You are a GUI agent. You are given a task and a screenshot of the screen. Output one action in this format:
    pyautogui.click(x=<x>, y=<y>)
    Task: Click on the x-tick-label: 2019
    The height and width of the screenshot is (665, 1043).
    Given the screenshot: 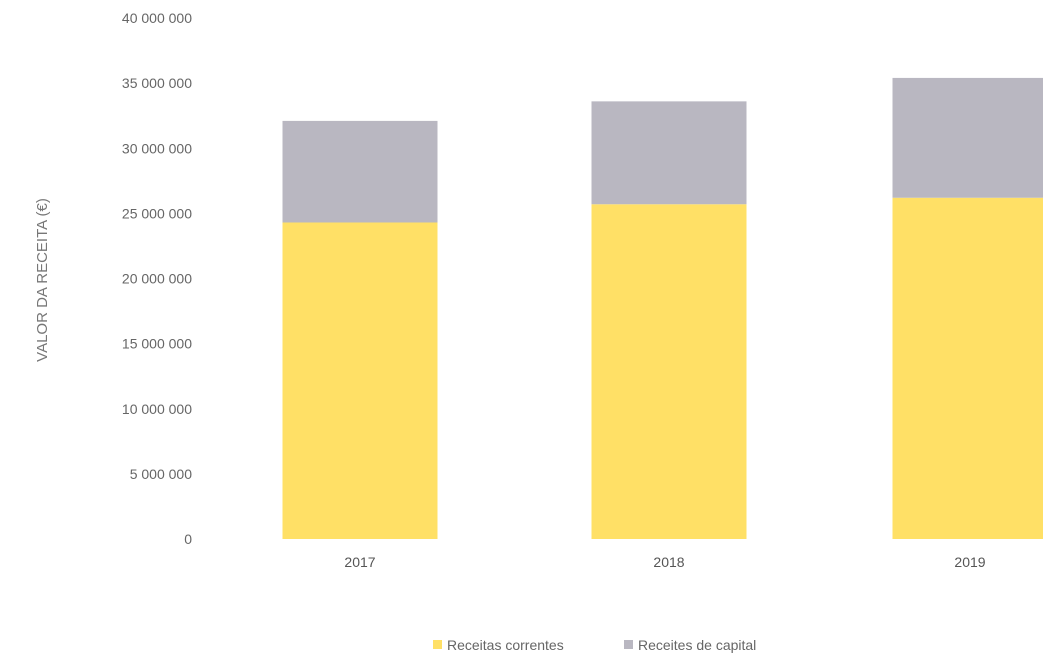 What is the action you would take?
    pyautogui.click(x=969, y=562)
    